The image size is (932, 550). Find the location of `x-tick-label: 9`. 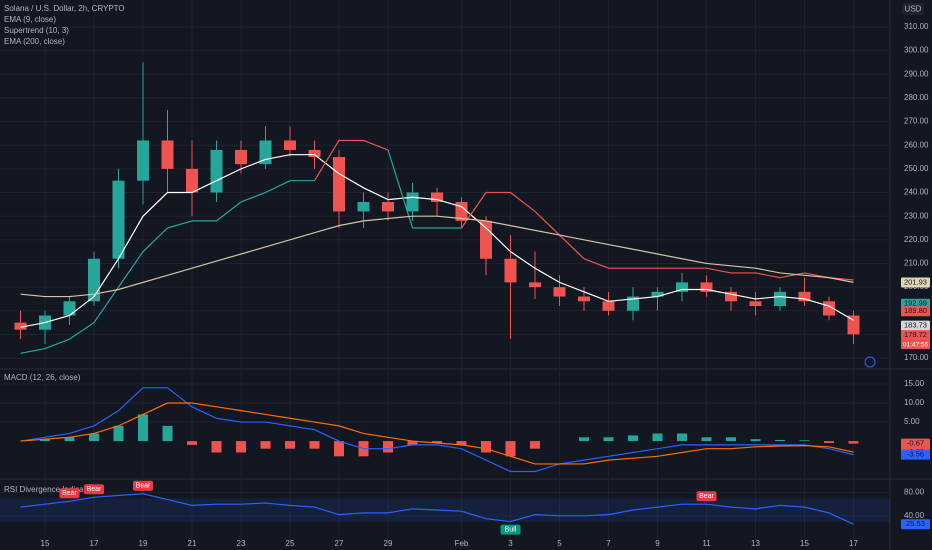

x-tick-label: 9 is located at coordinates (657, 543).